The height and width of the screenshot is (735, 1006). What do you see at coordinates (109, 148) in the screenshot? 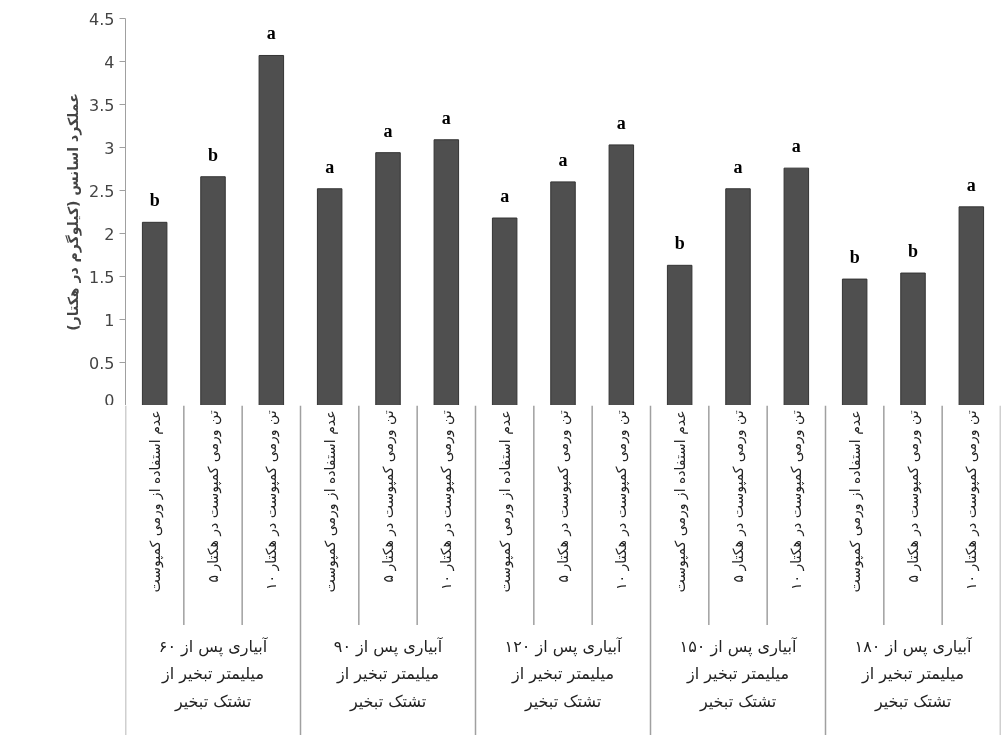
I see `y-tick-label: 3` at bounding box center [109, 148].